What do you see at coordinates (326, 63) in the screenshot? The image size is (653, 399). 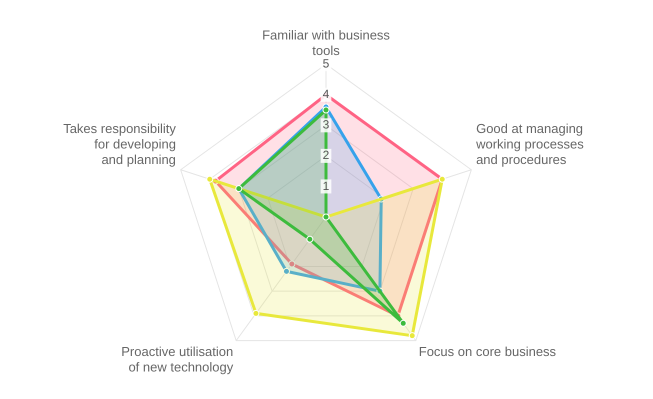 I see `y-tick-label: 5` at bounding box center [326, 63].